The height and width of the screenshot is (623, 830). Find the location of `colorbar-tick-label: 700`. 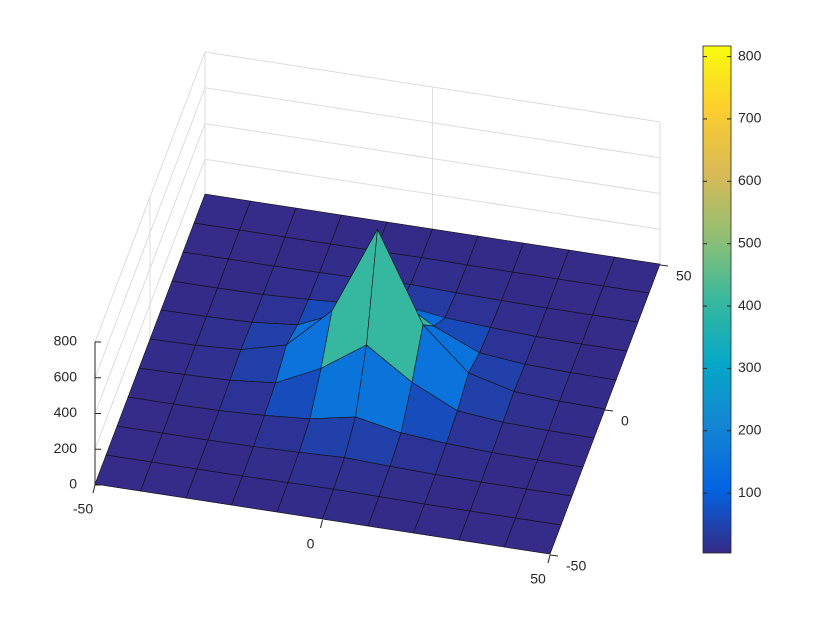

colorbar-tick-label: 700 is located at coordinates (750, 118).